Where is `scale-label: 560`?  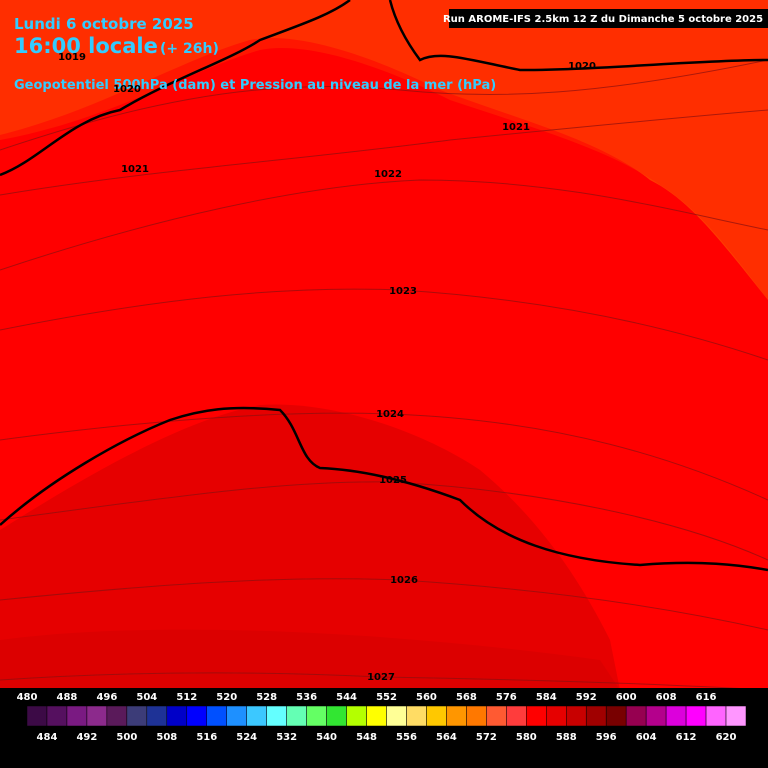
scale-label: 560 is located at coordinates (426, 697).